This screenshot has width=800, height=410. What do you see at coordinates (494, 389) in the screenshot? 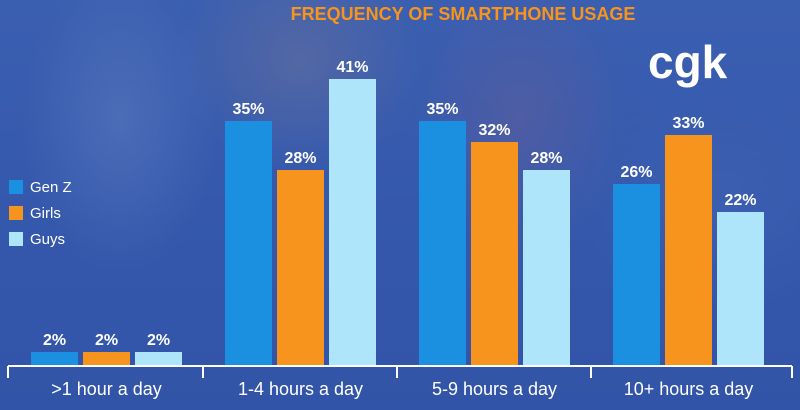
I see `category-label: 5-9 hours a day` at bounding box center [494, 389].